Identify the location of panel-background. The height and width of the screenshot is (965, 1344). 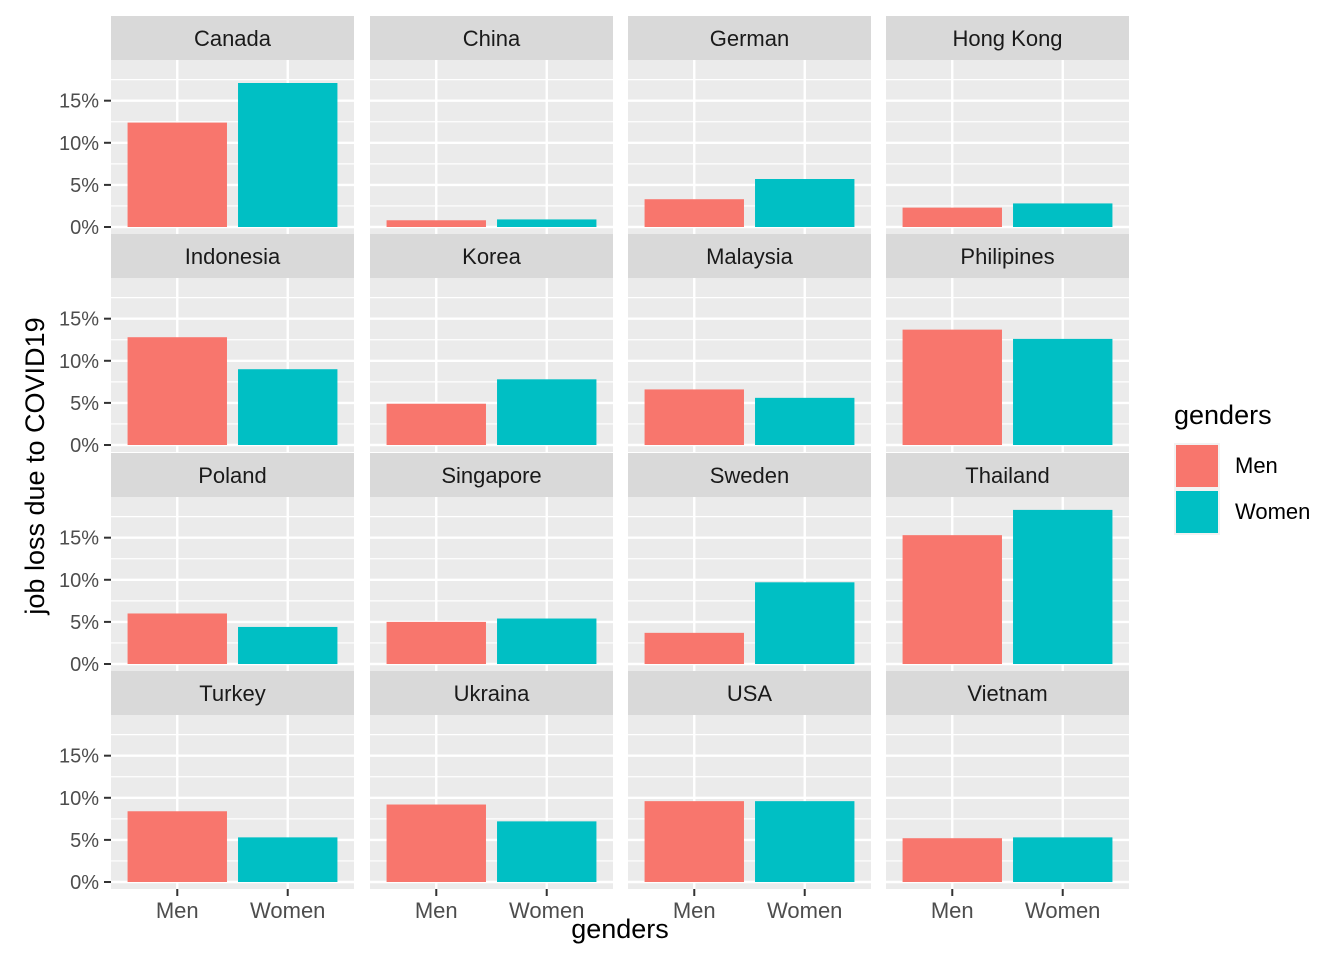
(491, 147).